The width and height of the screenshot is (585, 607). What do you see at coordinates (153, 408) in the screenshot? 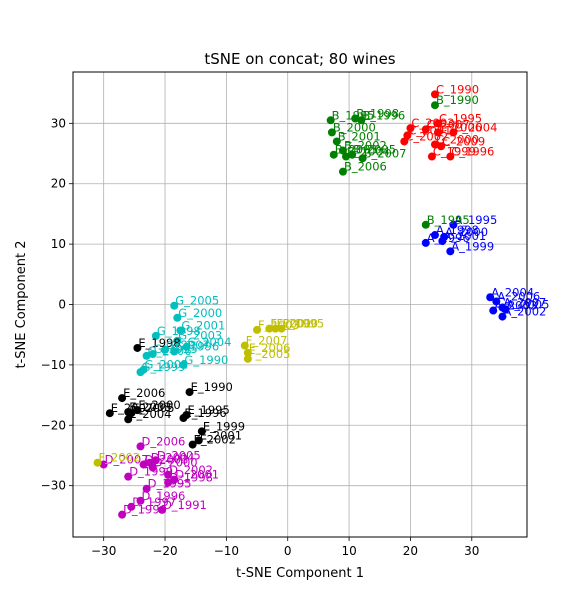
I see `point-label: E_2005` at bounding box center [153, 408].